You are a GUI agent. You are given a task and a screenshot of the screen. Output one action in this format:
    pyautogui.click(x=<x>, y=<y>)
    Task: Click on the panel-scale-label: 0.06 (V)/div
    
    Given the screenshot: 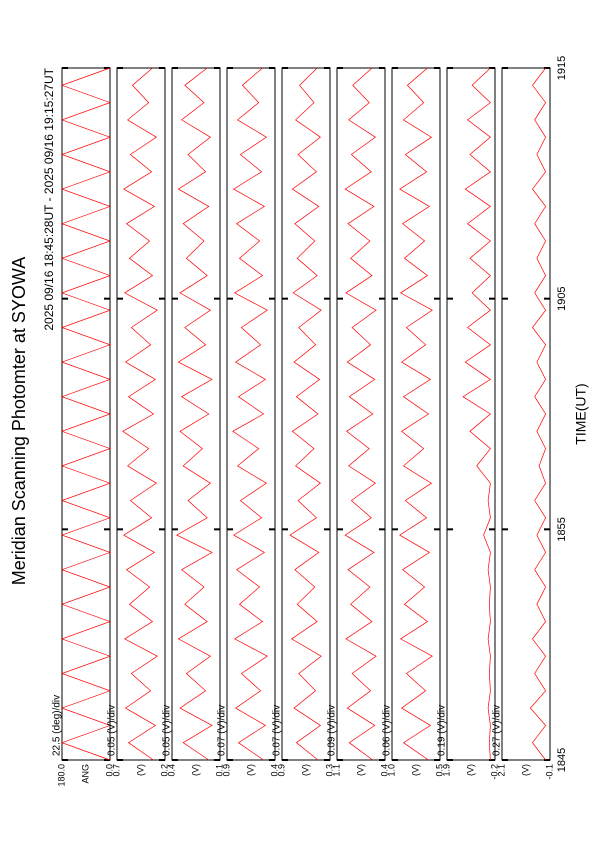 What is the action you would take?
    pyautogui.click(x=387, y=730)
    